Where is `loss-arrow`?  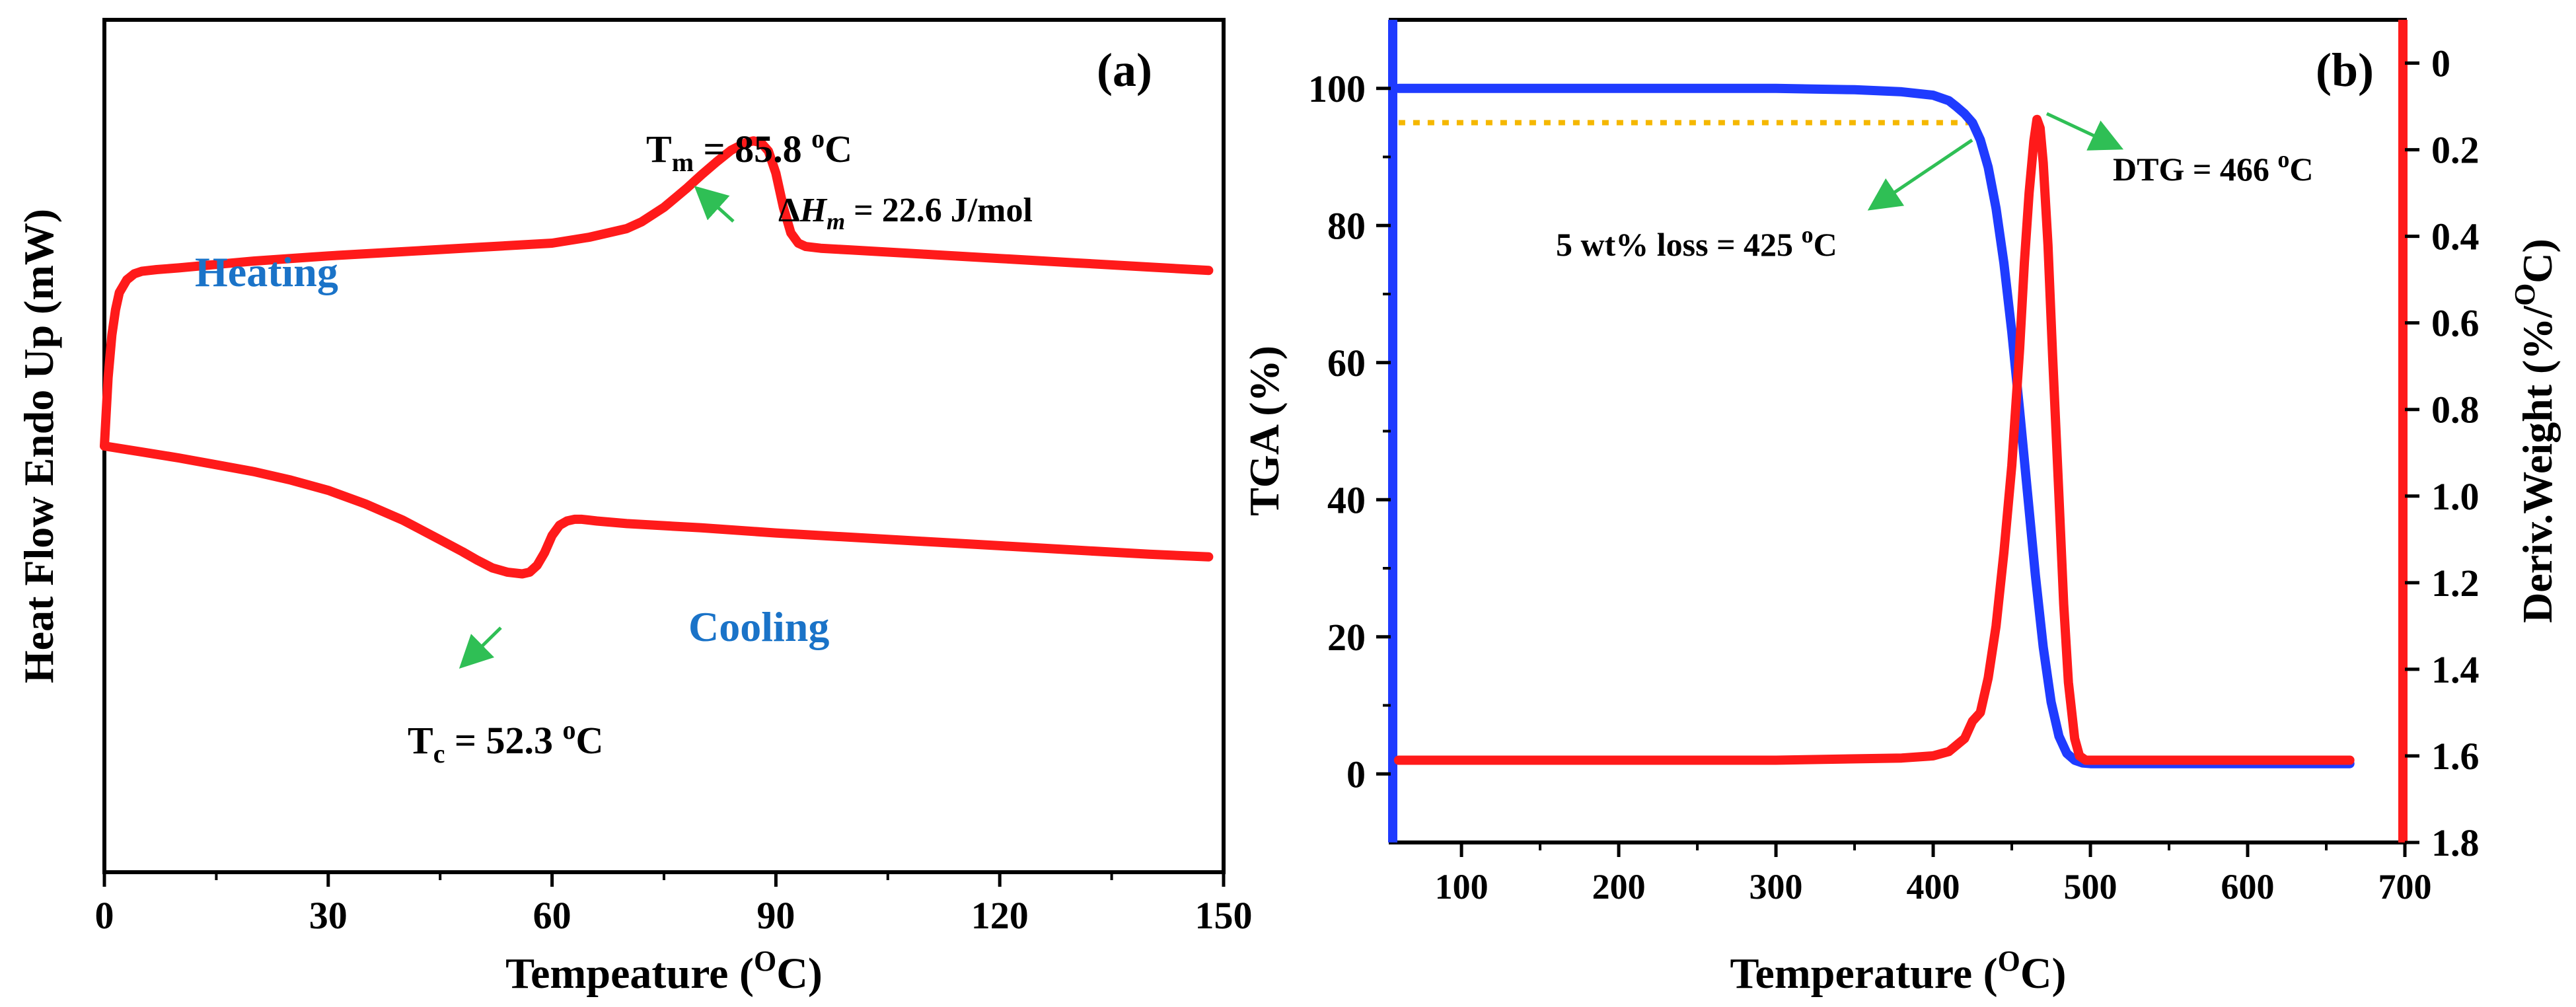
loss-arrow is located at coordinates (1920, 174).